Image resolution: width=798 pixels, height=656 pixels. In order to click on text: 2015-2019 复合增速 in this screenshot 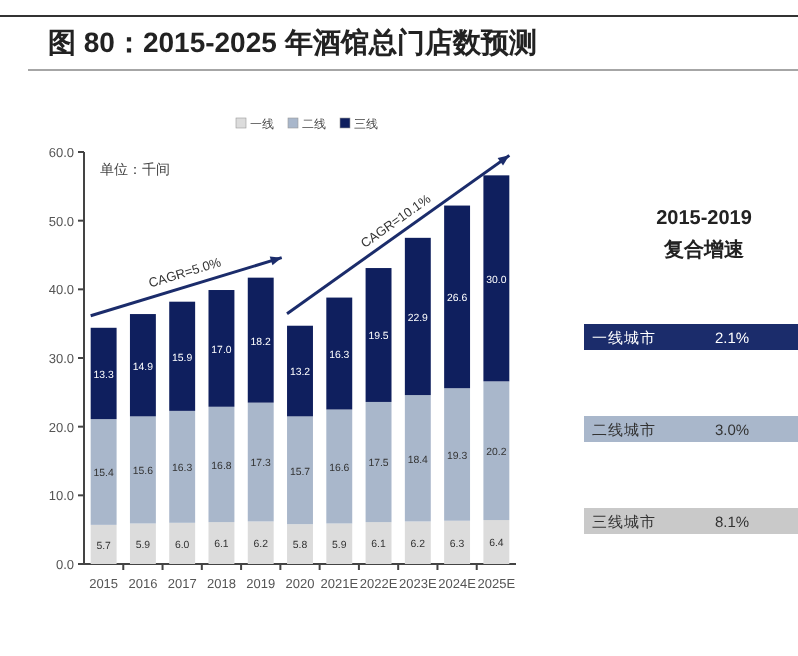, I will do `click(704, 235)`.